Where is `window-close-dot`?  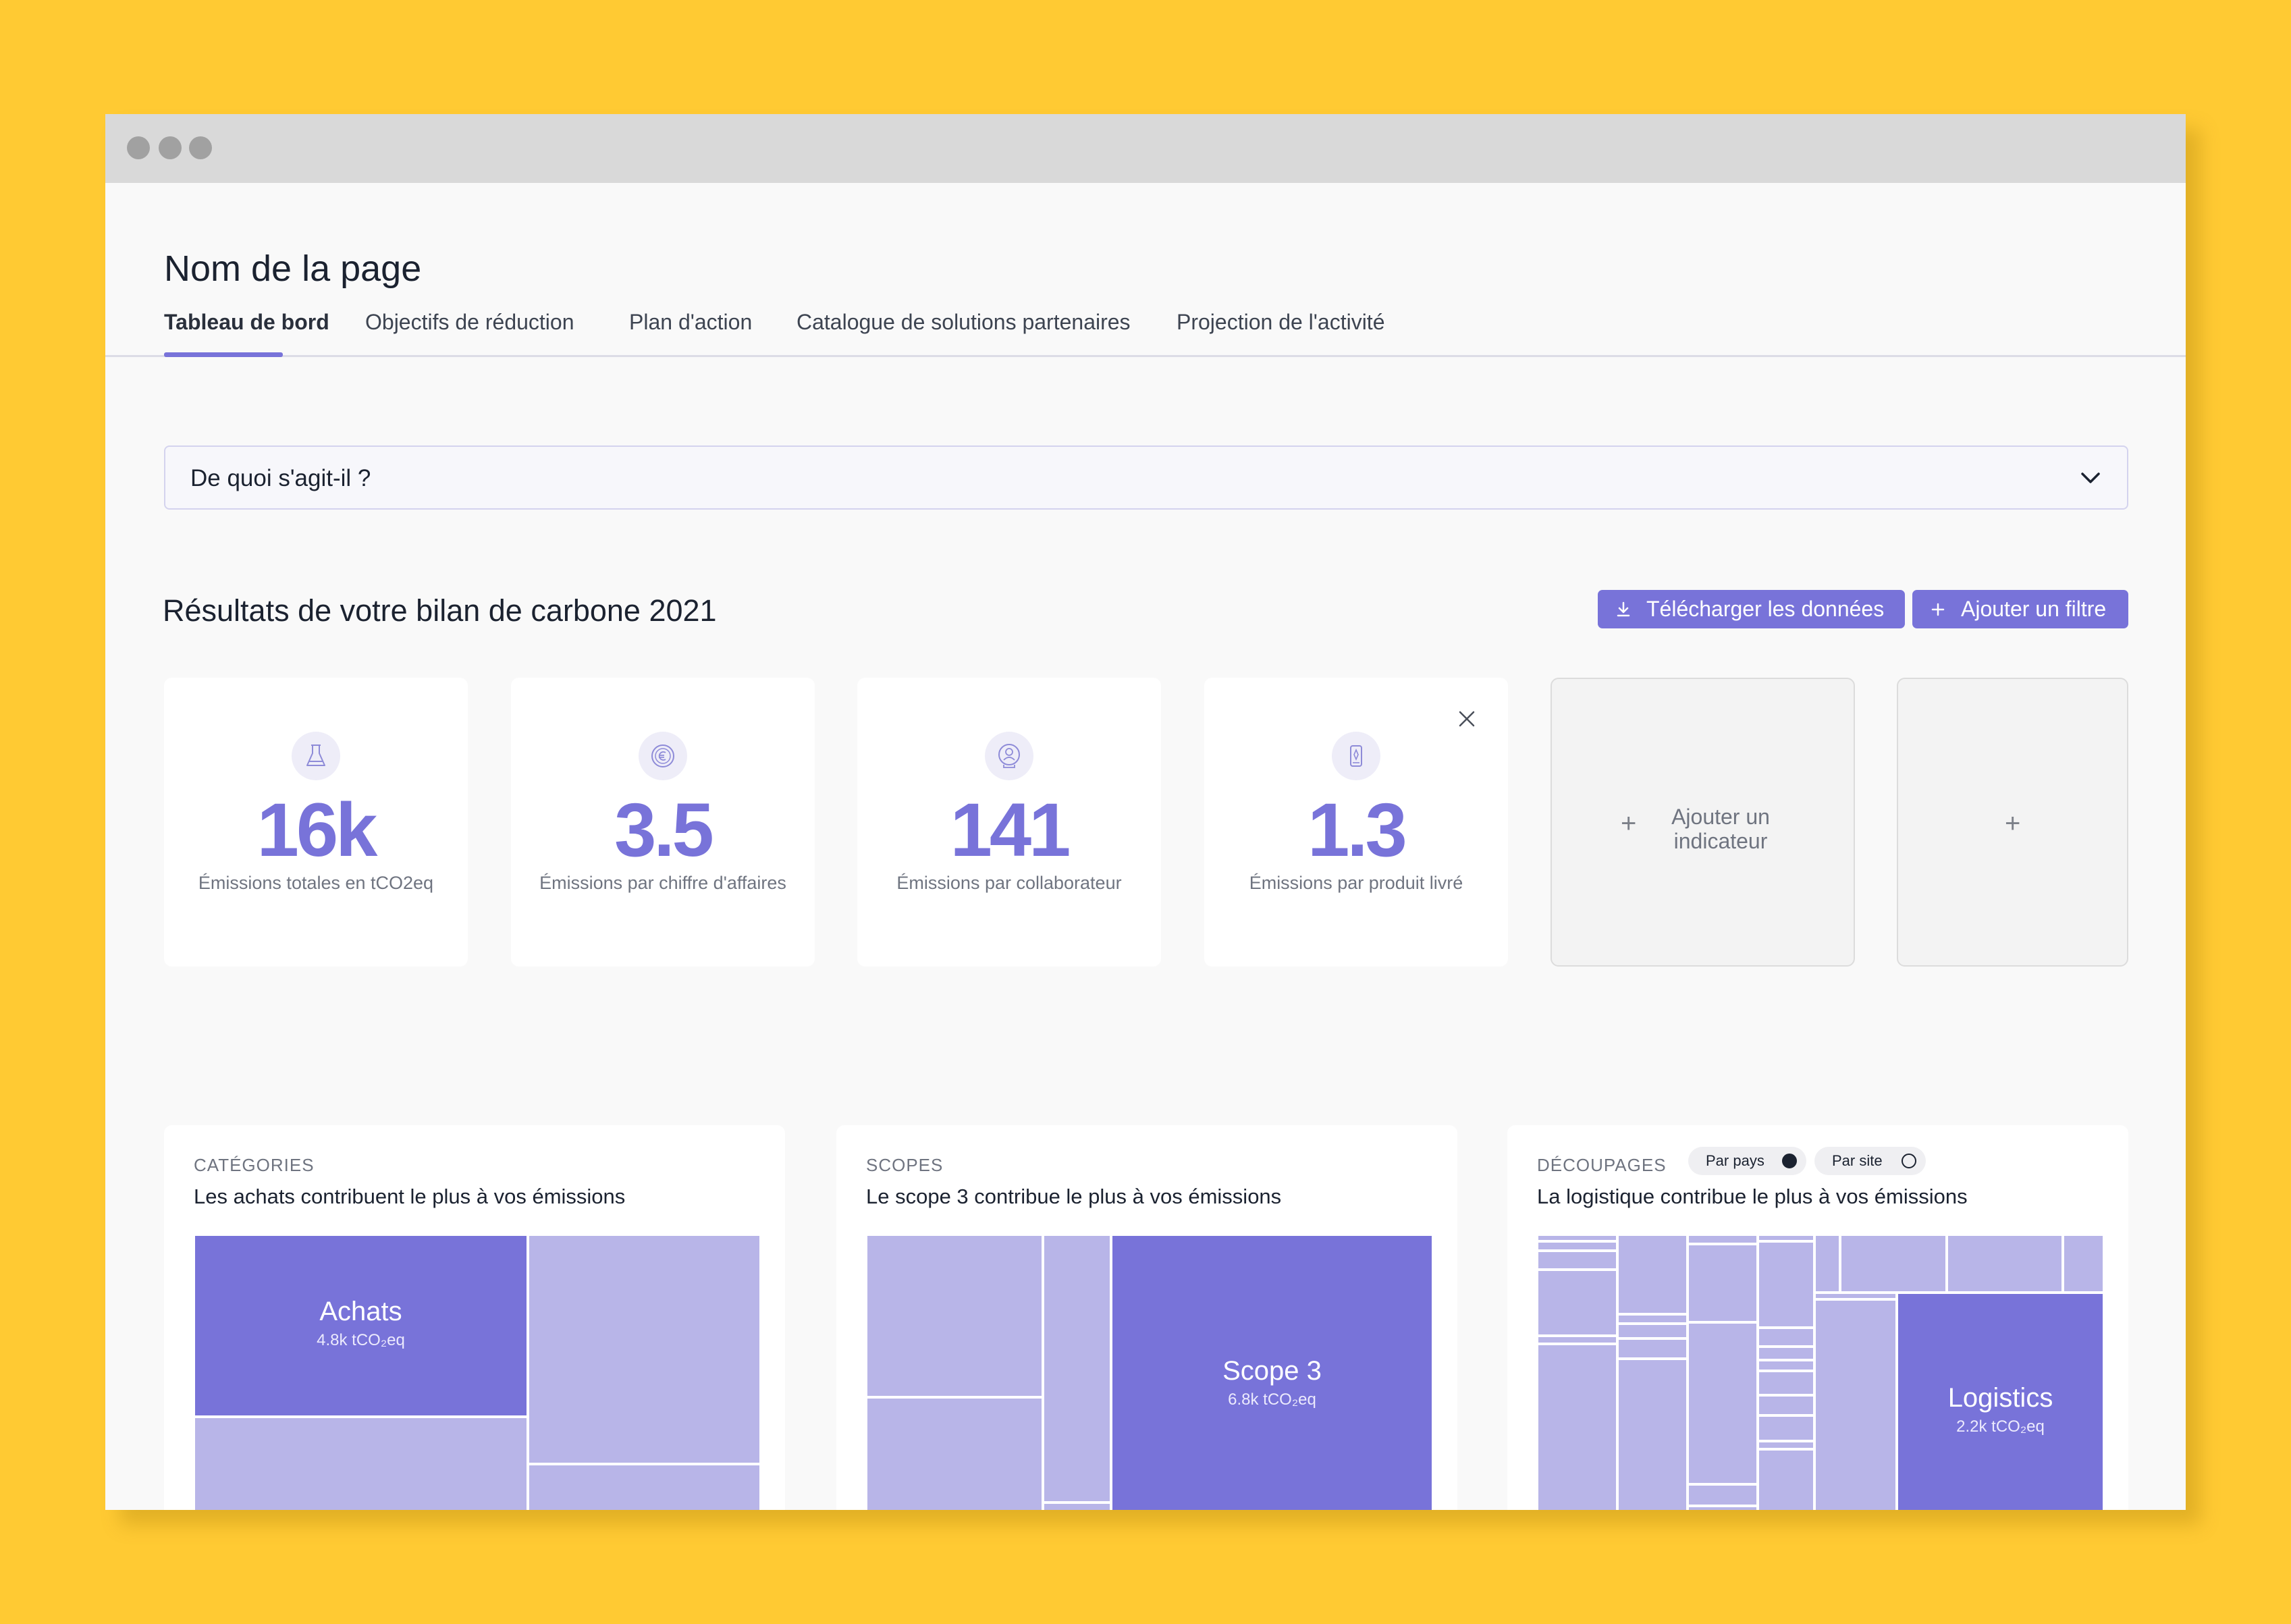 window-close-dot is located at coordinates (138, 147).